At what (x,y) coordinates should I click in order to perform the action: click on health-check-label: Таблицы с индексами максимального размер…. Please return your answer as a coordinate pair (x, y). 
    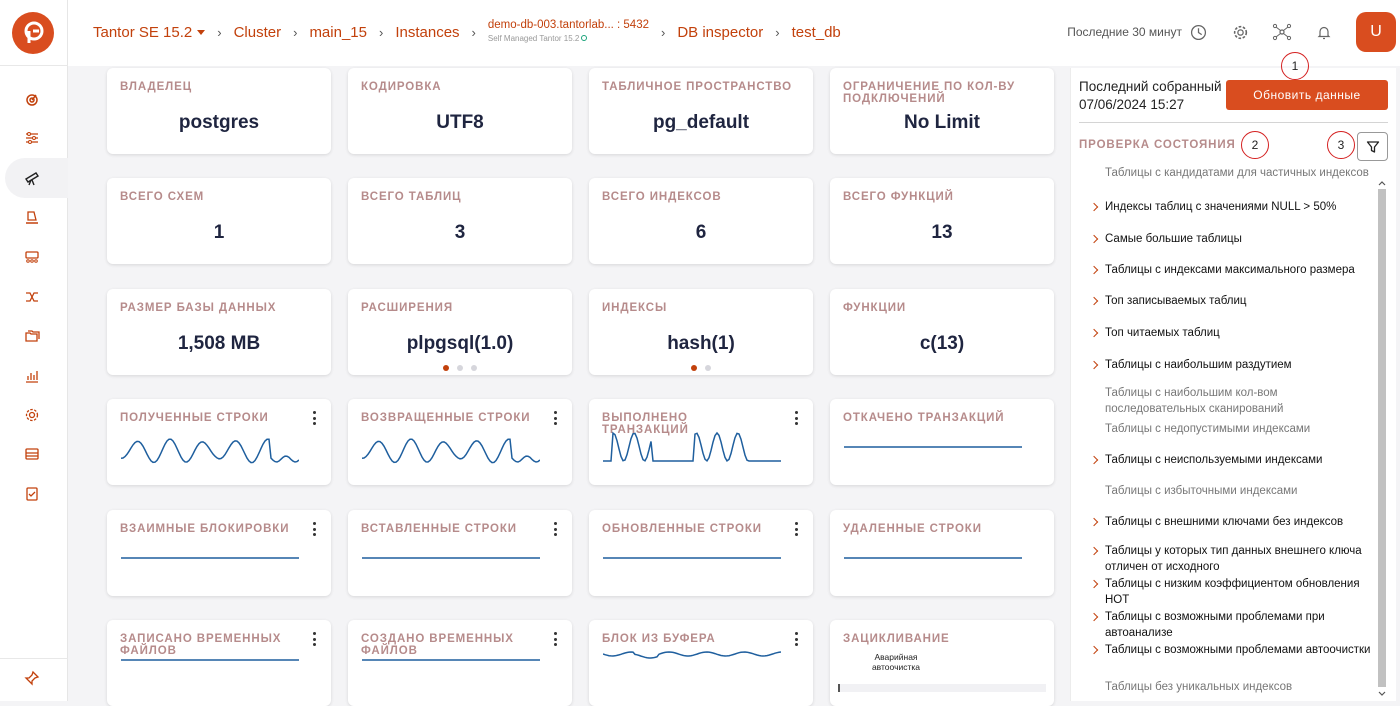
    Looking at the image, I should click on (1230, 270).